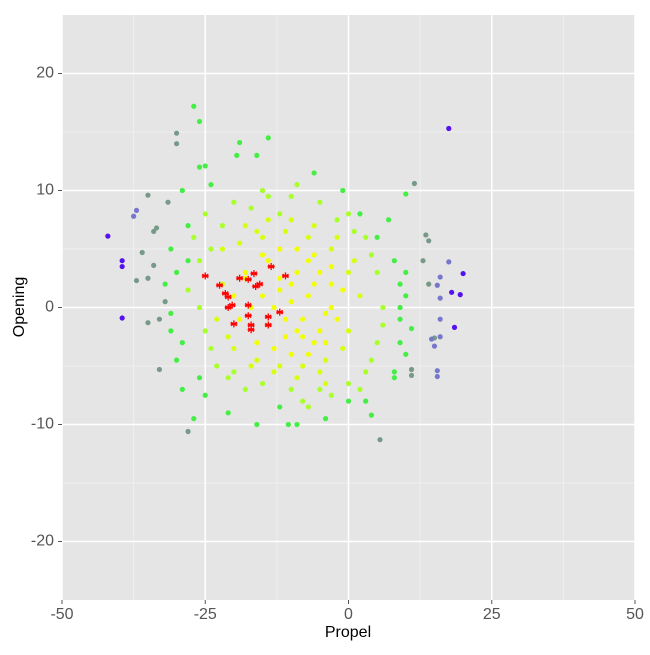 This screenshot has height=655, width=650. What do you see at coordinates (45, 190) in the screenshot?
I see `y-tick-label: 10` at bounding box center [45, 190].